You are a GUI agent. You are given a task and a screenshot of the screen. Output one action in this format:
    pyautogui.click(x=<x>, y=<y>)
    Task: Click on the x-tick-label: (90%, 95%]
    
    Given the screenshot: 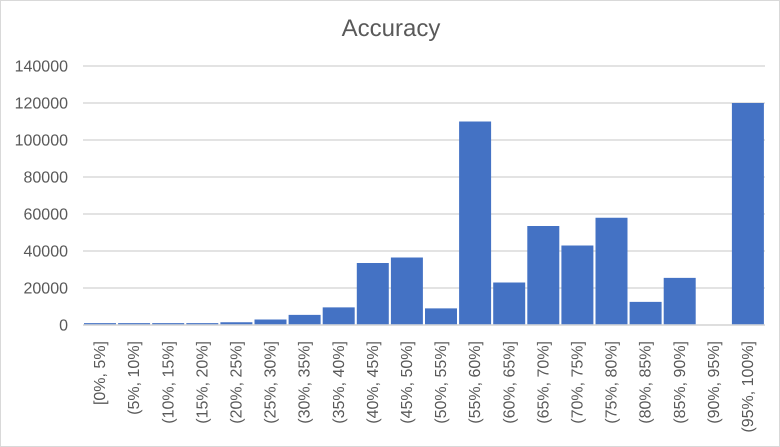 What is the action you would take?
    pyautogui.click(x=713, y=382)
    